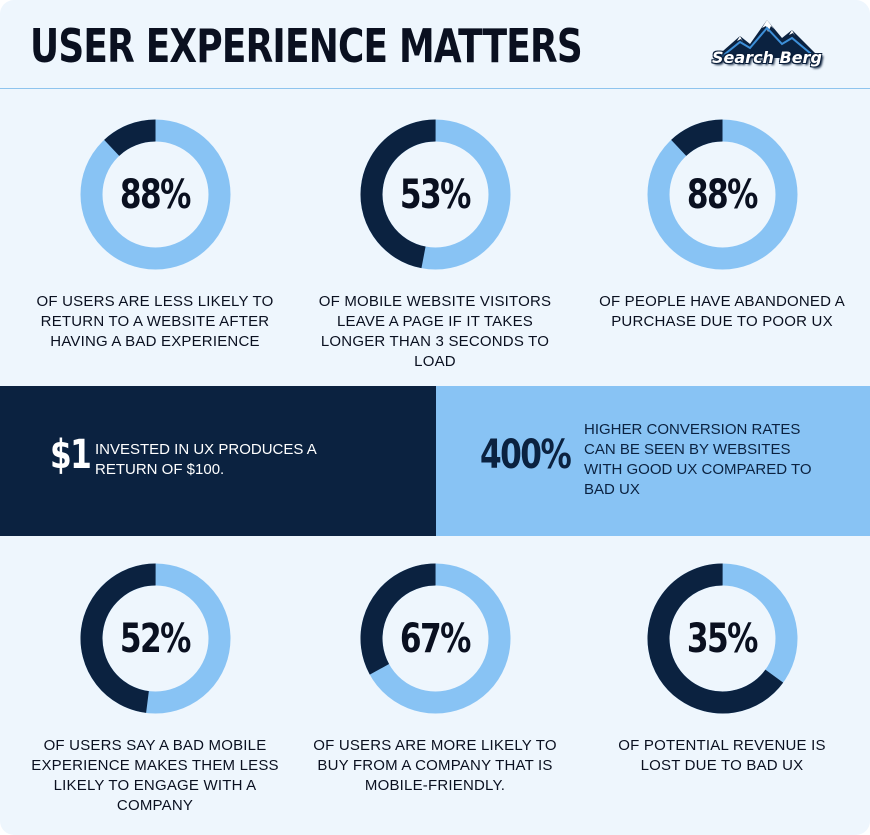  I want to click on band-value: $1, so click(71, 455).